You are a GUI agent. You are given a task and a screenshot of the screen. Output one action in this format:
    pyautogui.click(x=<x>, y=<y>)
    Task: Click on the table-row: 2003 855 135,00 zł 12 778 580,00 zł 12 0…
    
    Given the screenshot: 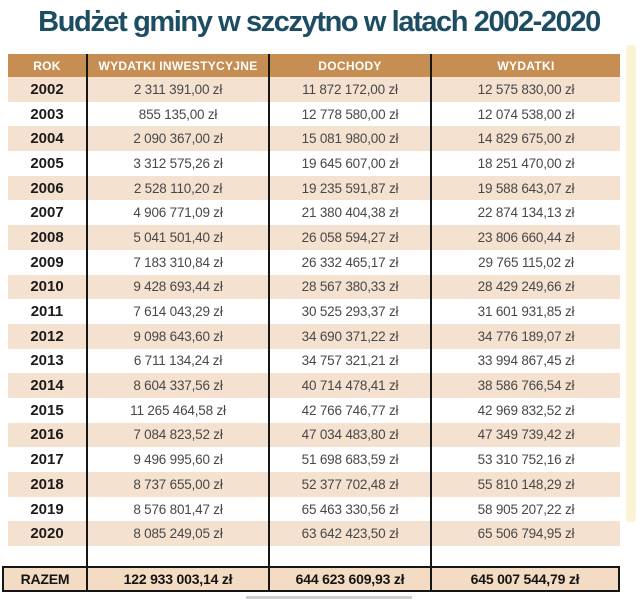 What is the action you would take?
    pyautogui.click(x=314, y=114)
    